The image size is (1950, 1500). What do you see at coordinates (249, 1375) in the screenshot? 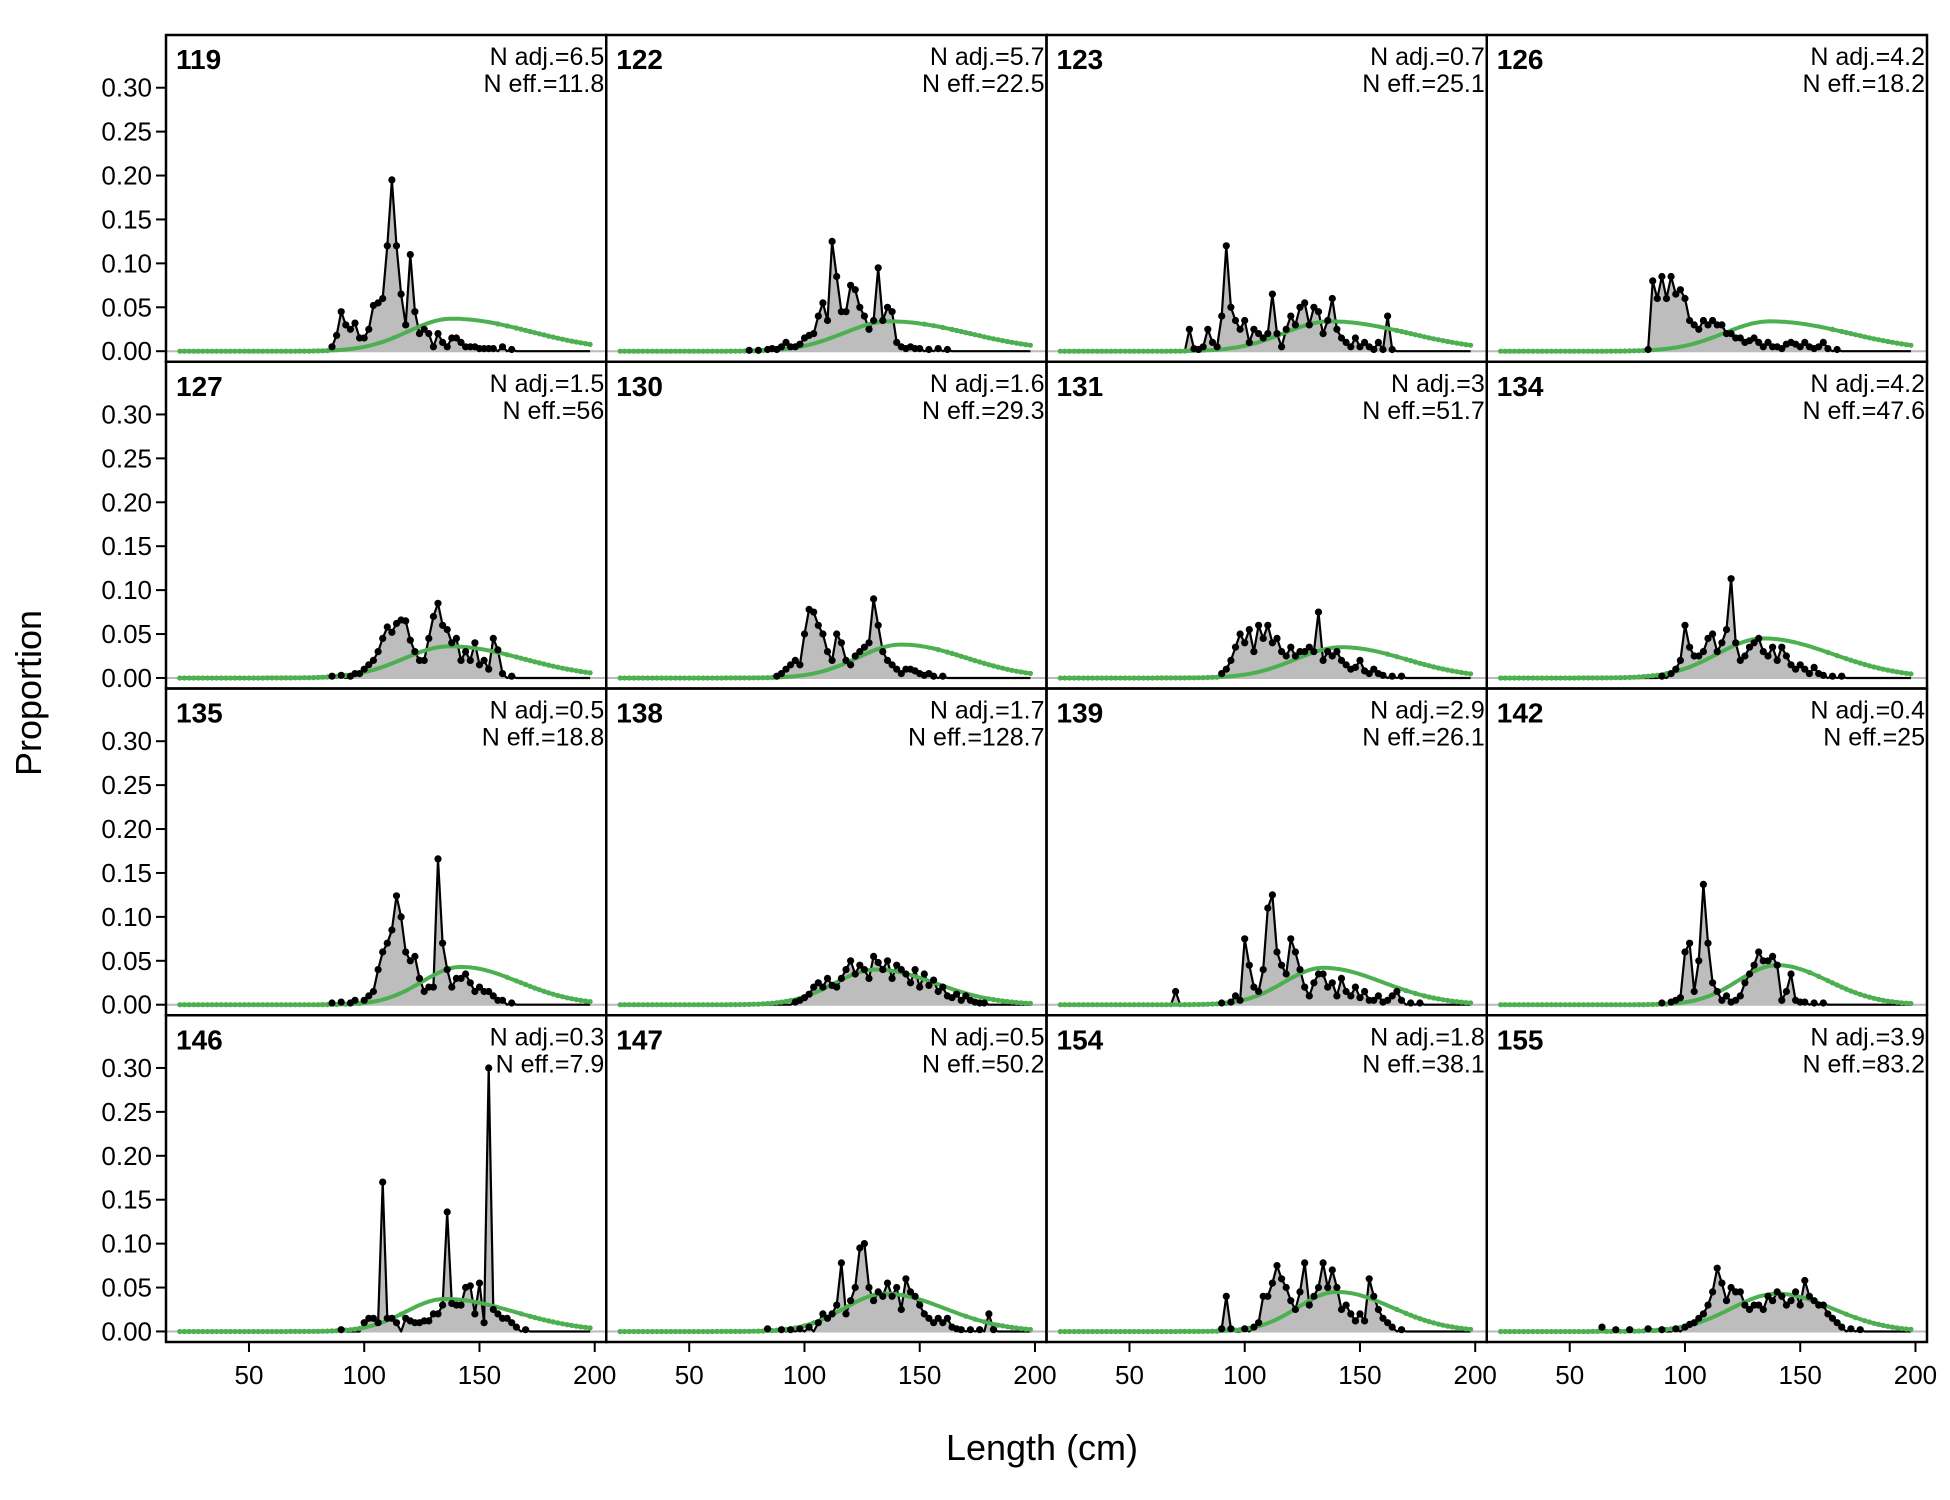
I see `x-tick-label: 50` at bounding box center [249, 1375].